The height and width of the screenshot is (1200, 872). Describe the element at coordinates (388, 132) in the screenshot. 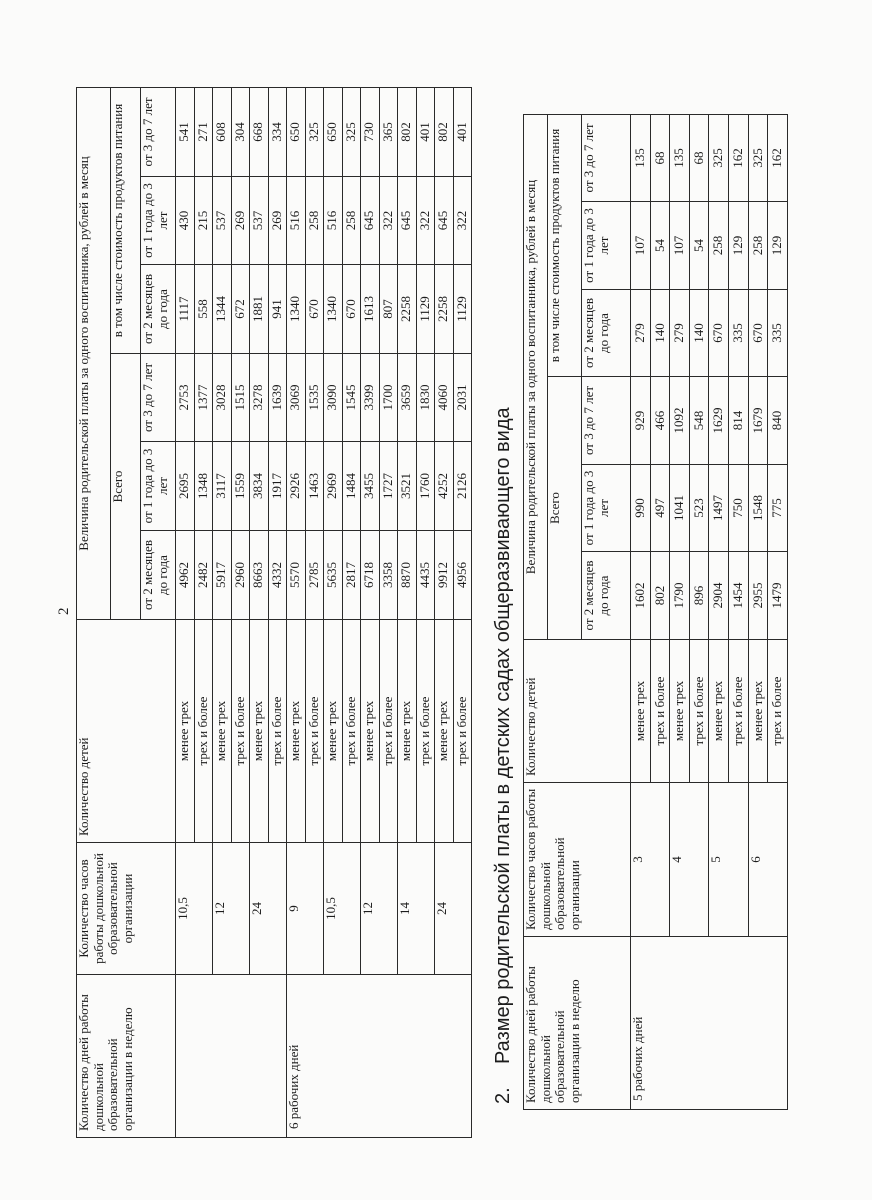

I see `fee-value: 365` at that location.